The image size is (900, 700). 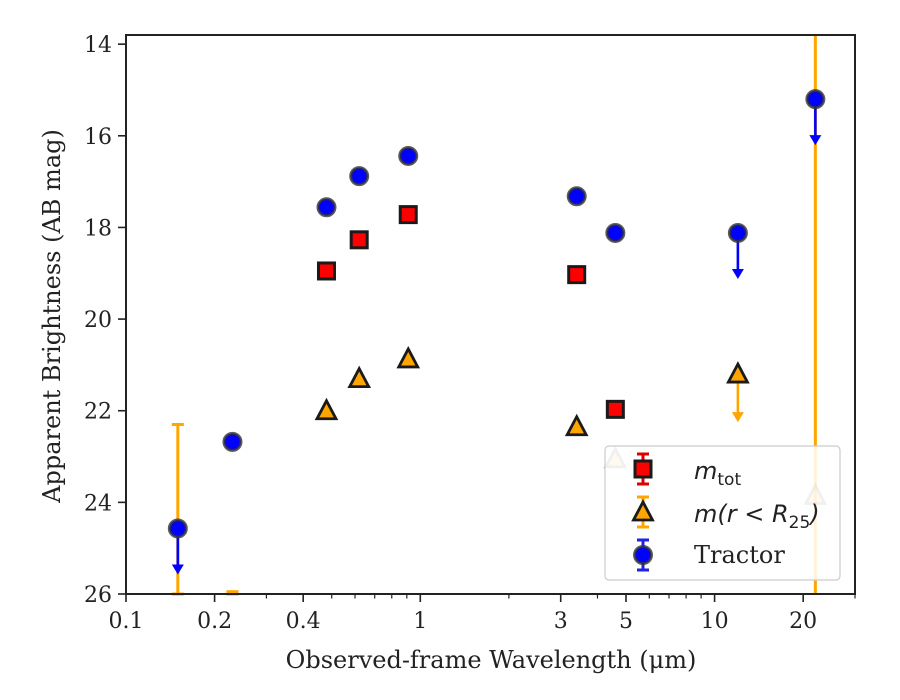 What do you see at coordinates (643, 555) in the screenshot?
I see `legend-marker-circle` at bounding box center [643, 555].